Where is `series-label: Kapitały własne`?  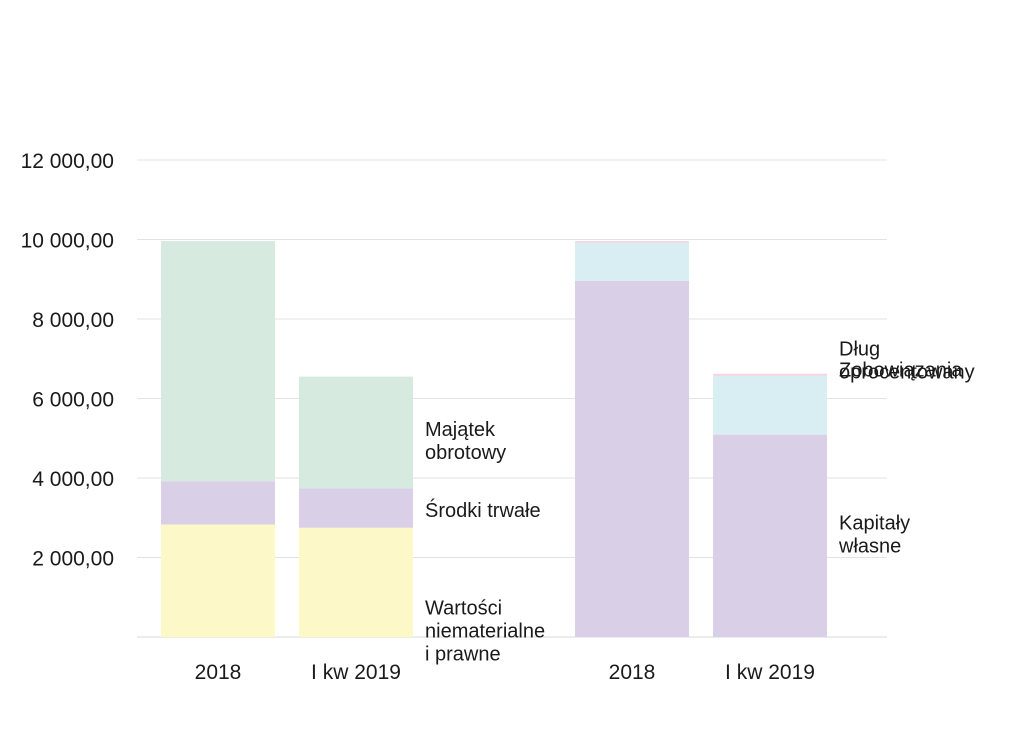 series-label: Kapitały własne is located at coordinates (874, 534).